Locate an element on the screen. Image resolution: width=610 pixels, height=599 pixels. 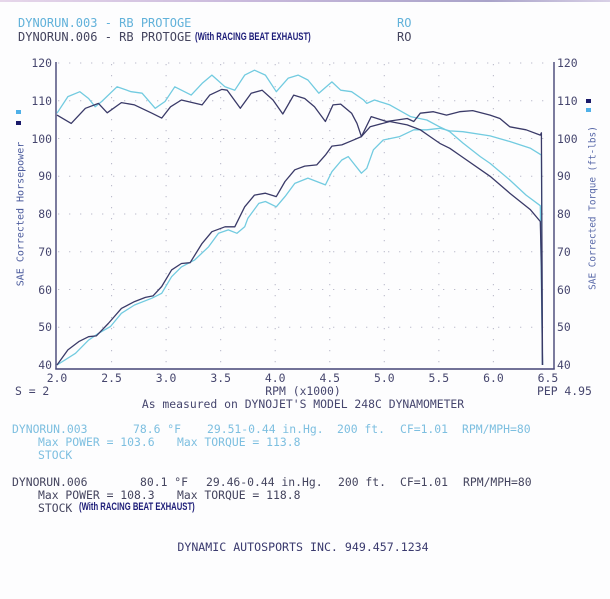
run-006-cf: CF=1.01 is located at coordinates (424, 482).